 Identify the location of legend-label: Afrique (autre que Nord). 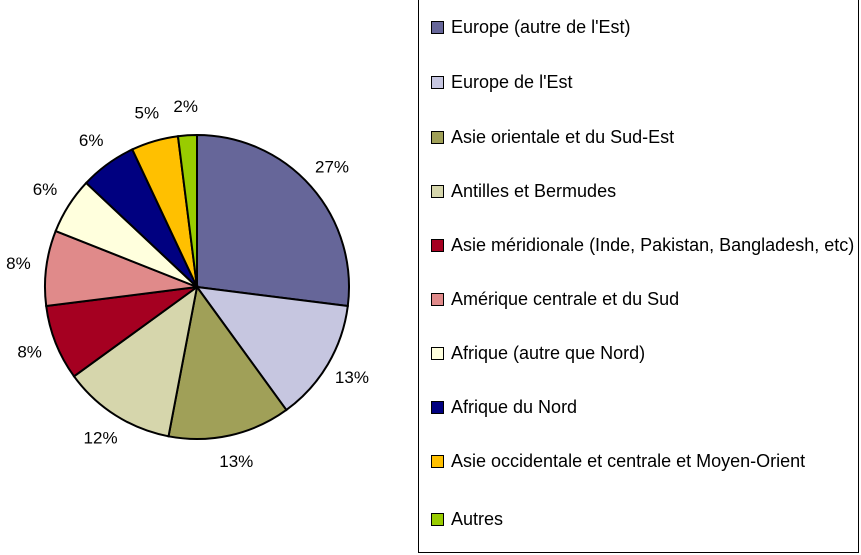
(548, 353).